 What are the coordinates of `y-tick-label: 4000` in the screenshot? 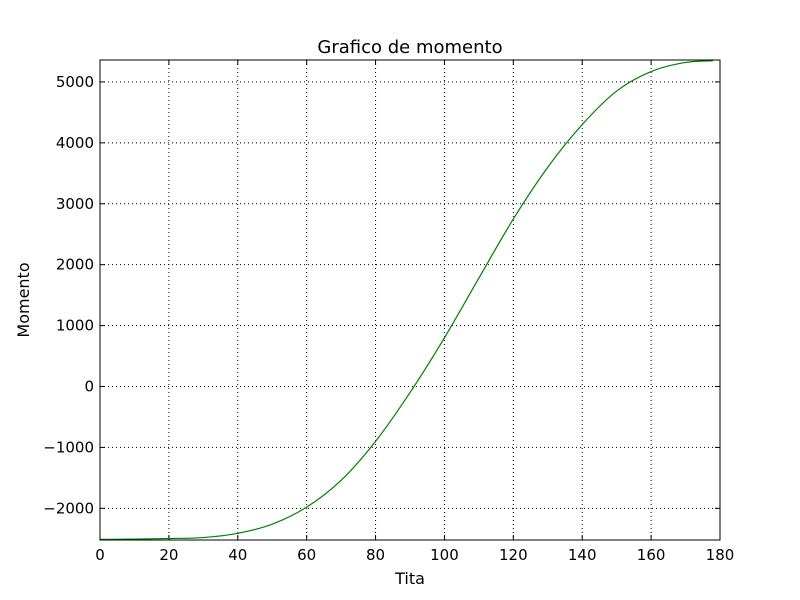 It's located at (75, 143).